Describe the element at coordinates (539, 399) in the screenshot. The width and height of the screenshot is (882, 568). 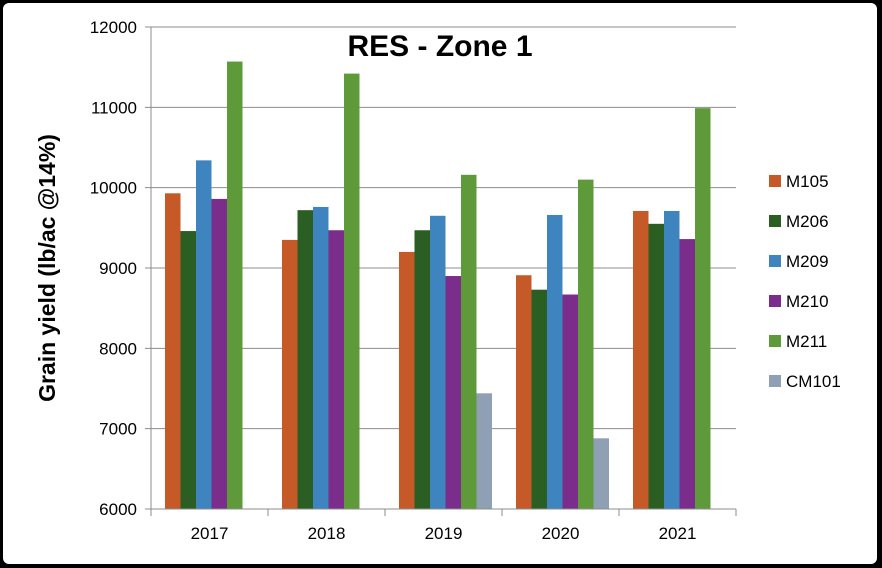
I see `bar-m206-2020` at that location.